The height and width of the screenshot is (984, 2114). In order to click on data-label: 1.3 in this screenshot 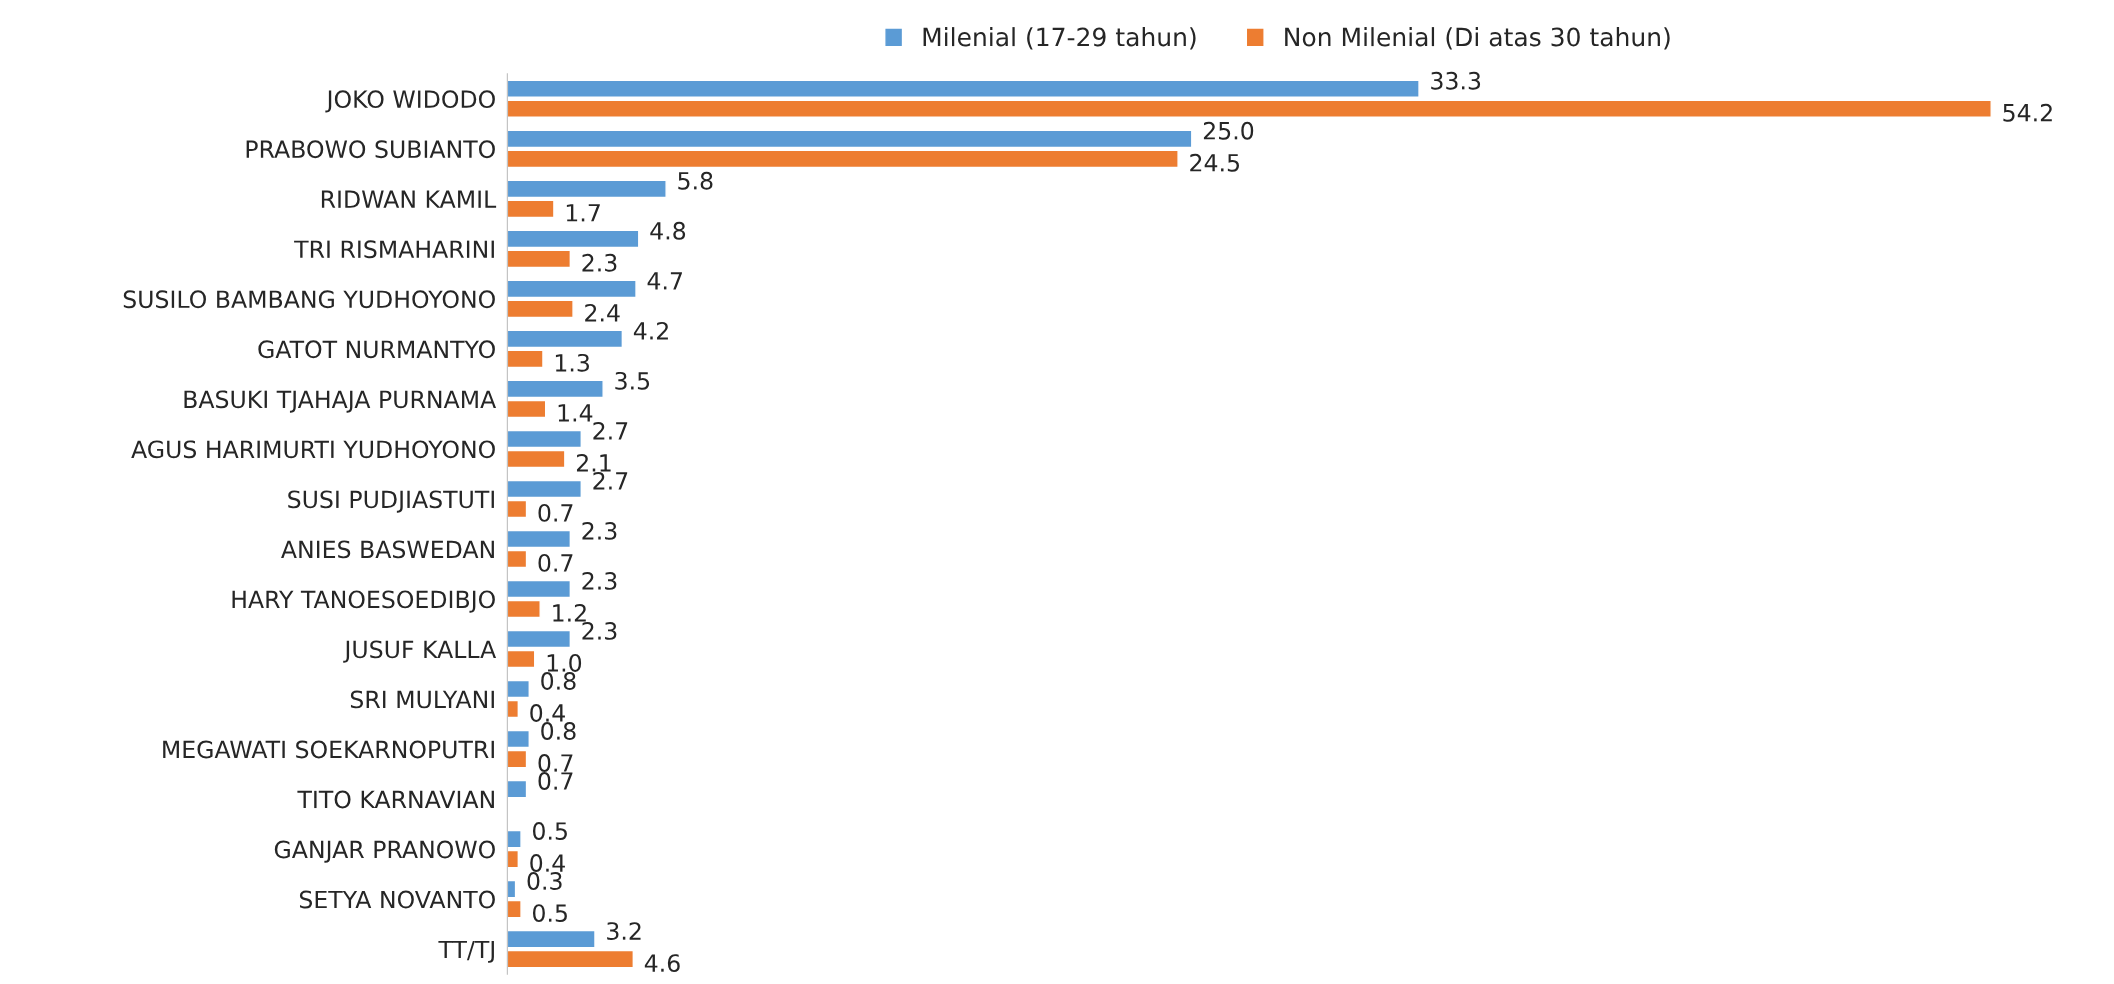, I will do `click(572, 362)`.